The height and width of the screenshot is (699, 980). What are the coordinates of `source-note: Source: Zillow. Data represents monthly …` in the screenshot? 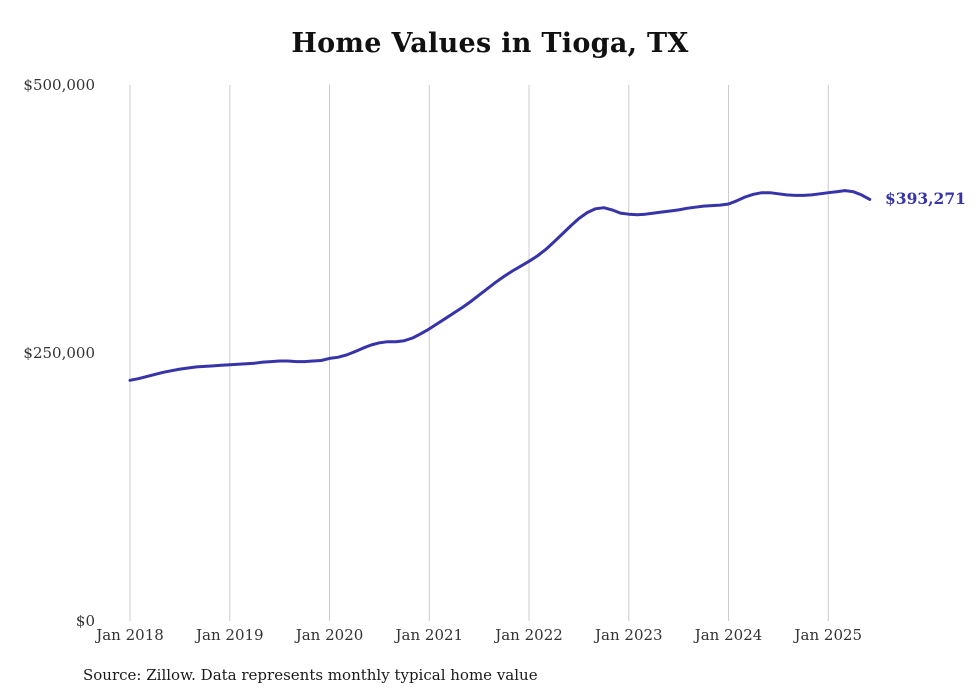 It's located at (310, 675).